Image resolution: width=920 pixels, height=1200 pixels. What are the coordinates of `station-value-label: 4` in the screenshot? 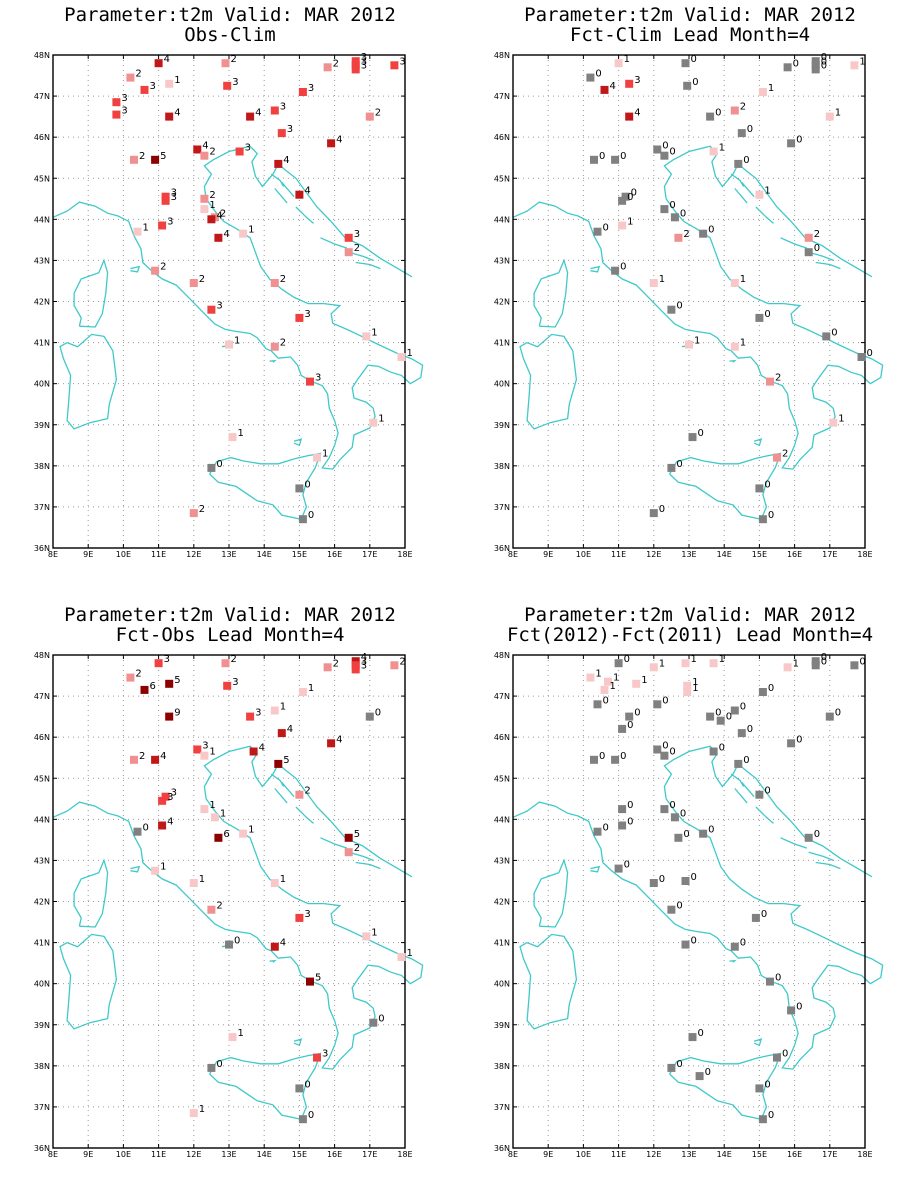 It's located at (364, 657).